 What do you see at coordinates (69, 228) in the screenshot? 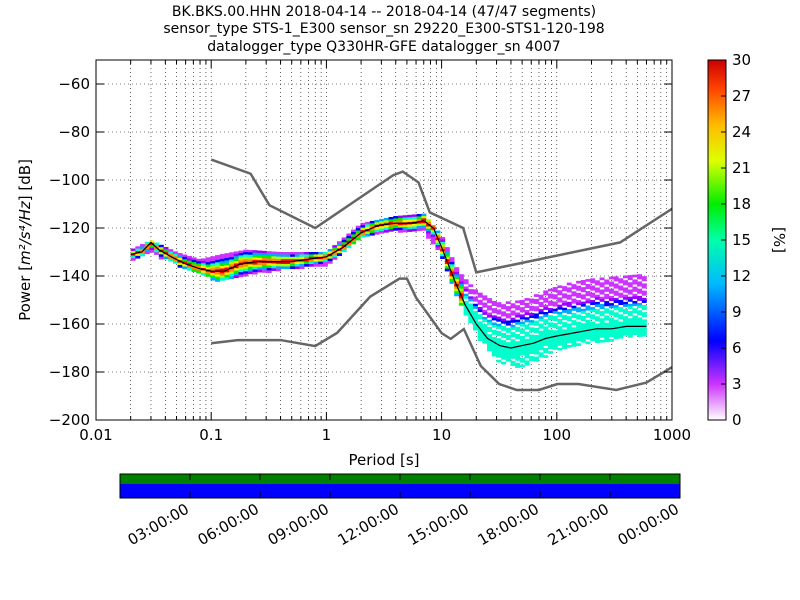
I see `y-tick-label: −120` at bounding box center [69, 228].